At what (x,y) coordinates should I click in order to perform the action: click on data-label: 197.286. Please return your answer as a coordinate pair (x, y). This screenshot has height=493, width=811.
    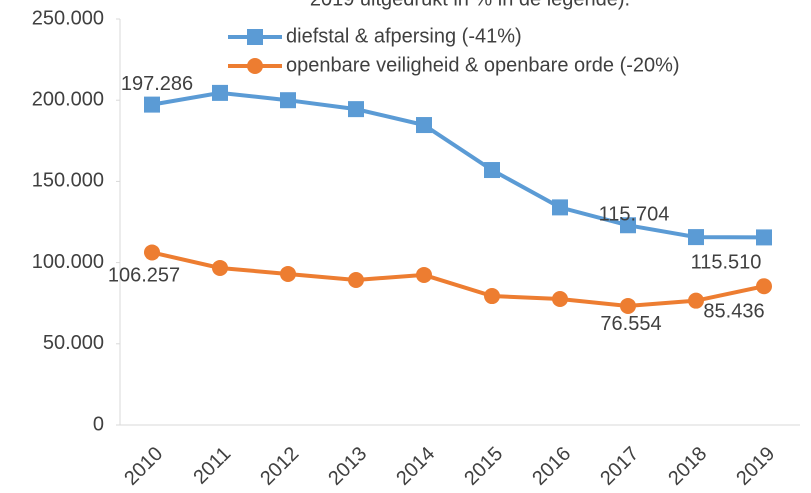
    Looking at the image, I should click on (157, 84).